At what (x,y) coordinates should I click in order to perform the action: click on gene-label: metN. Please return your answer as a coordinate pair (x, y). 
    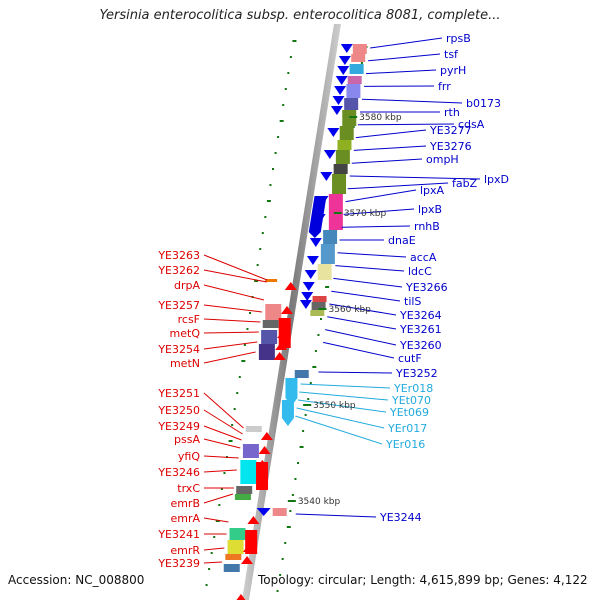
    Looking at the image, I should click on (185, 363).